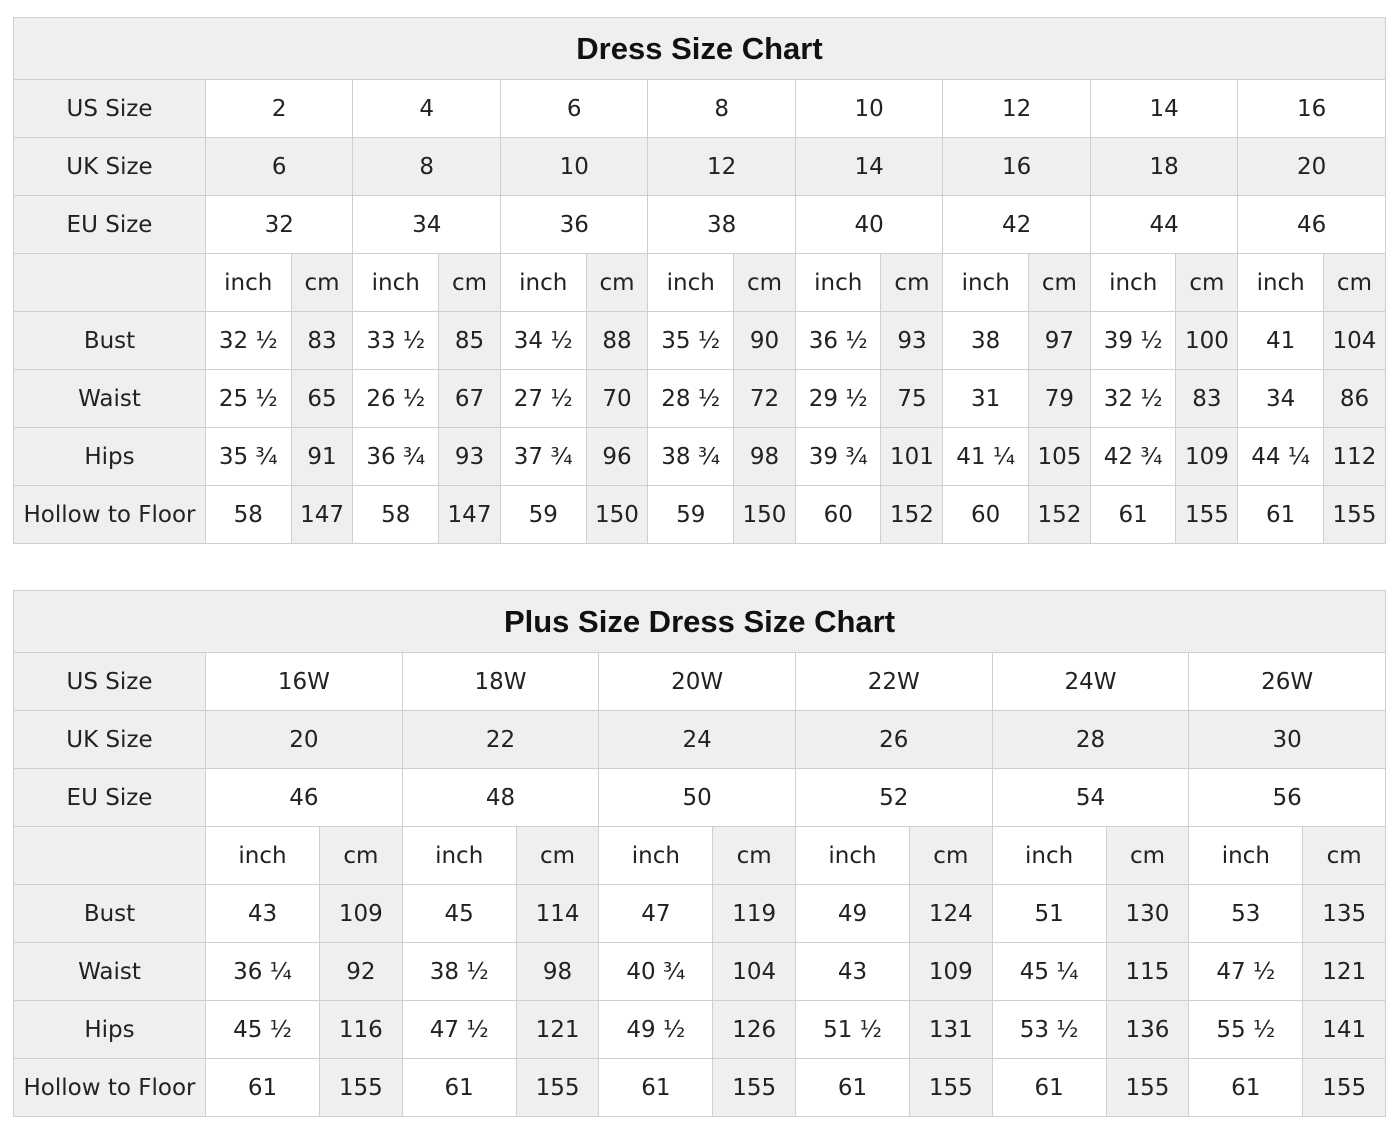  What do you see at coordinates (1280, 340) in the screenshot?
I see `inch-cell: 41` at bounding box center [1280, 340].